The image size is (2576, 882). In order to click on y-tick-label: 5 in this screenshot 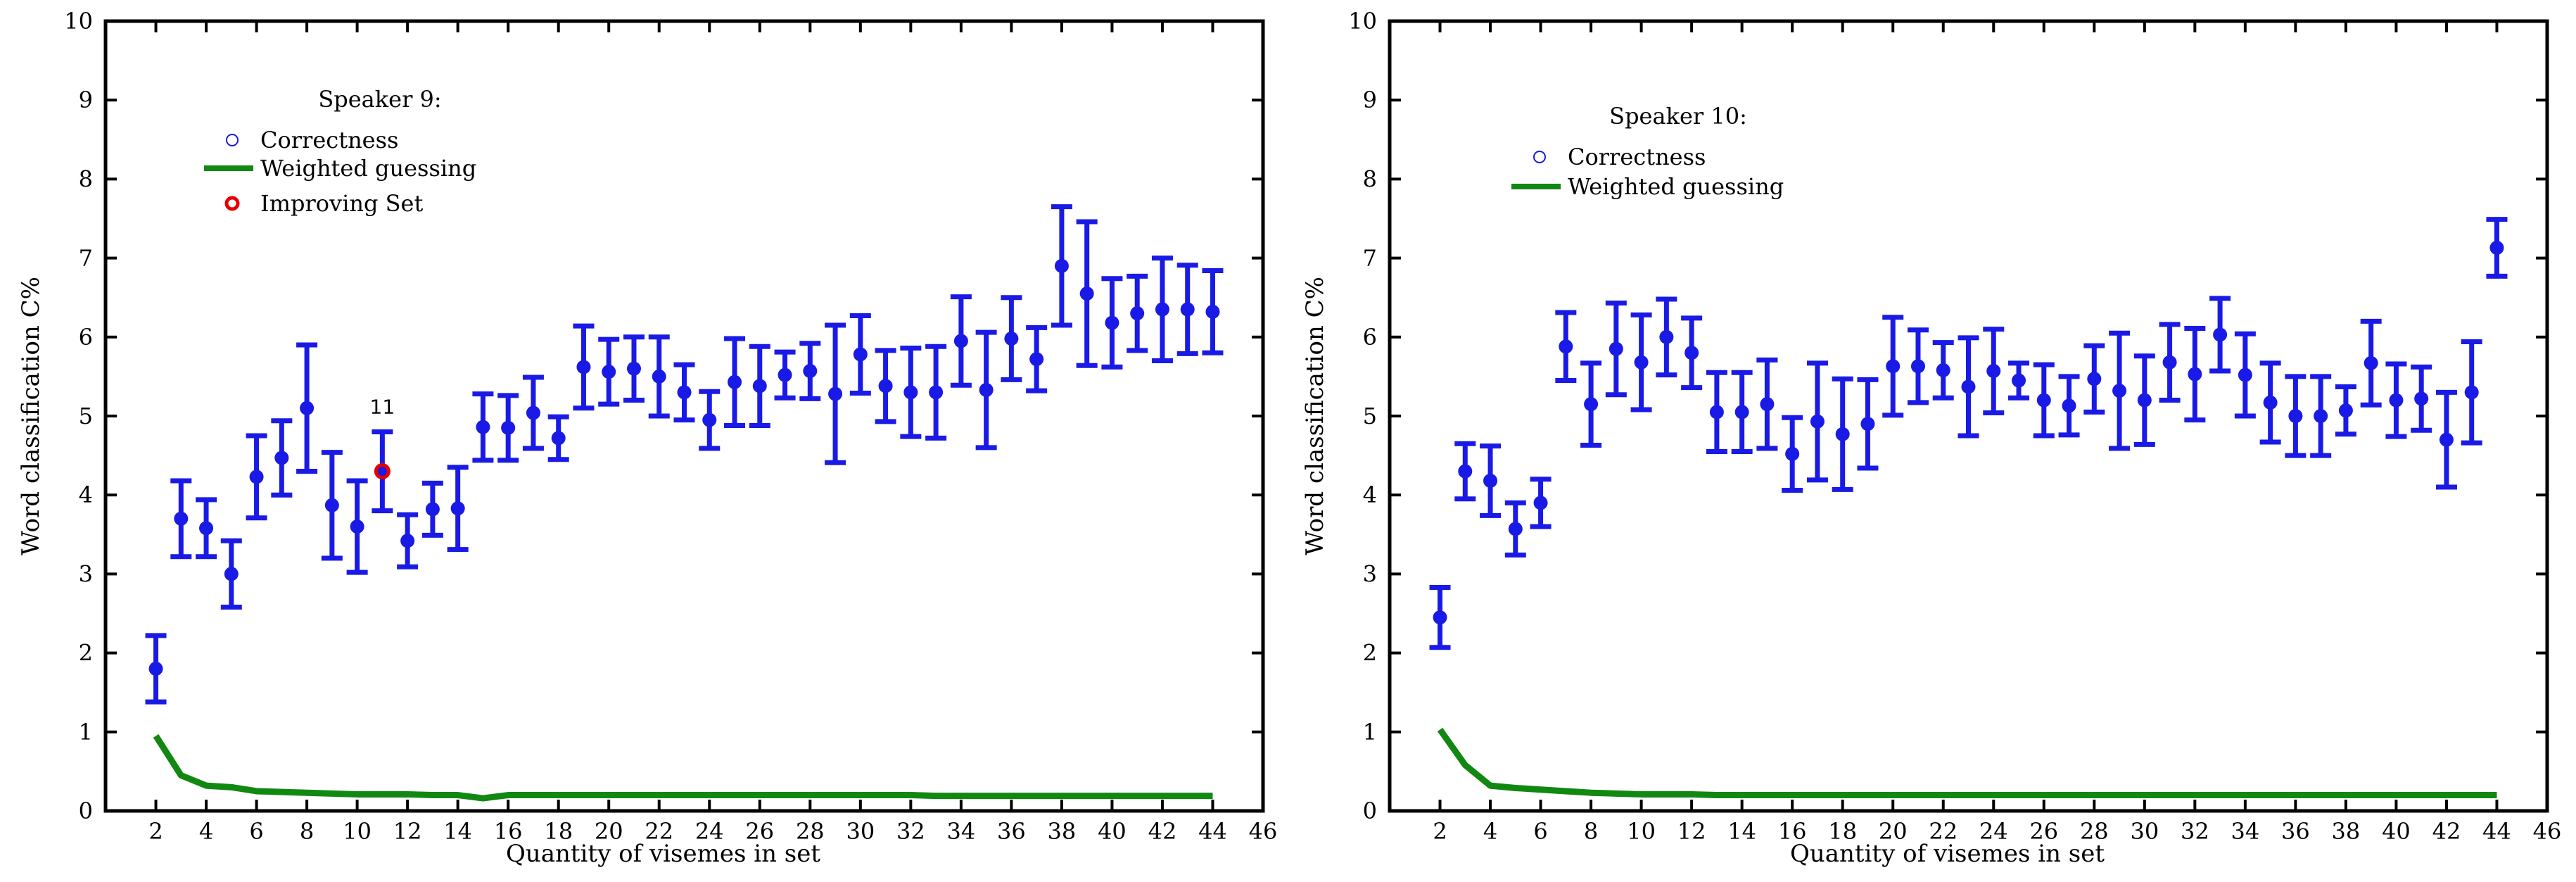, I will do `click(86, 416)`.